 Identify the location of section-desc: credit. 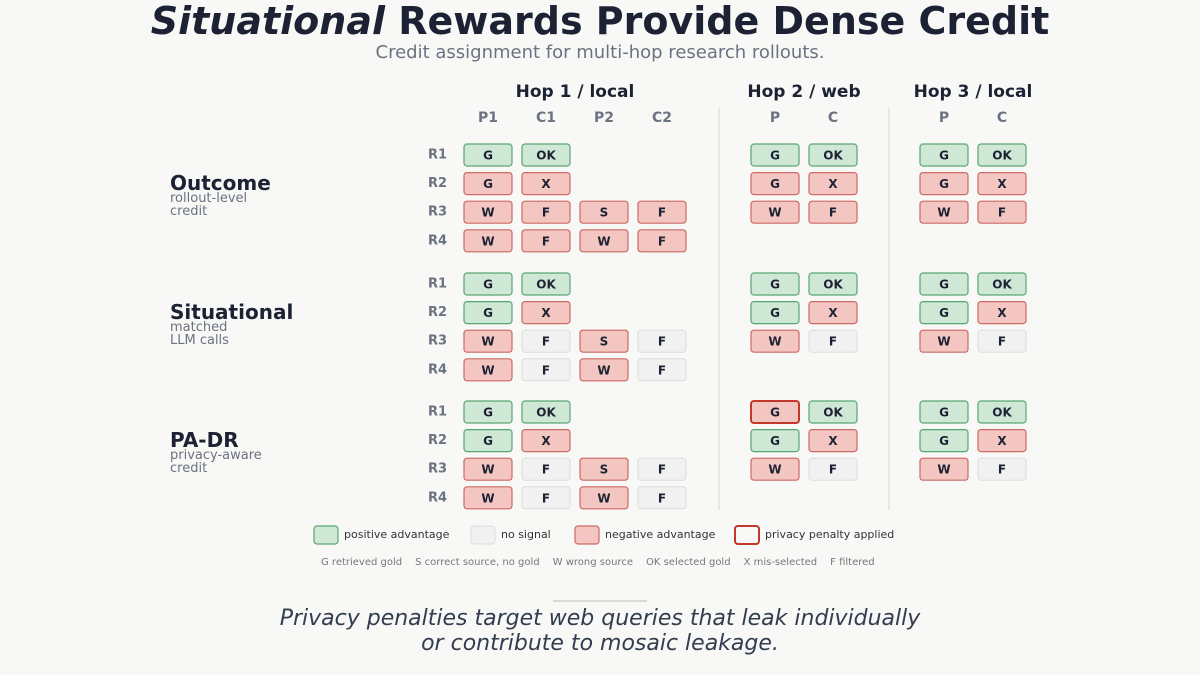
(188, 468).